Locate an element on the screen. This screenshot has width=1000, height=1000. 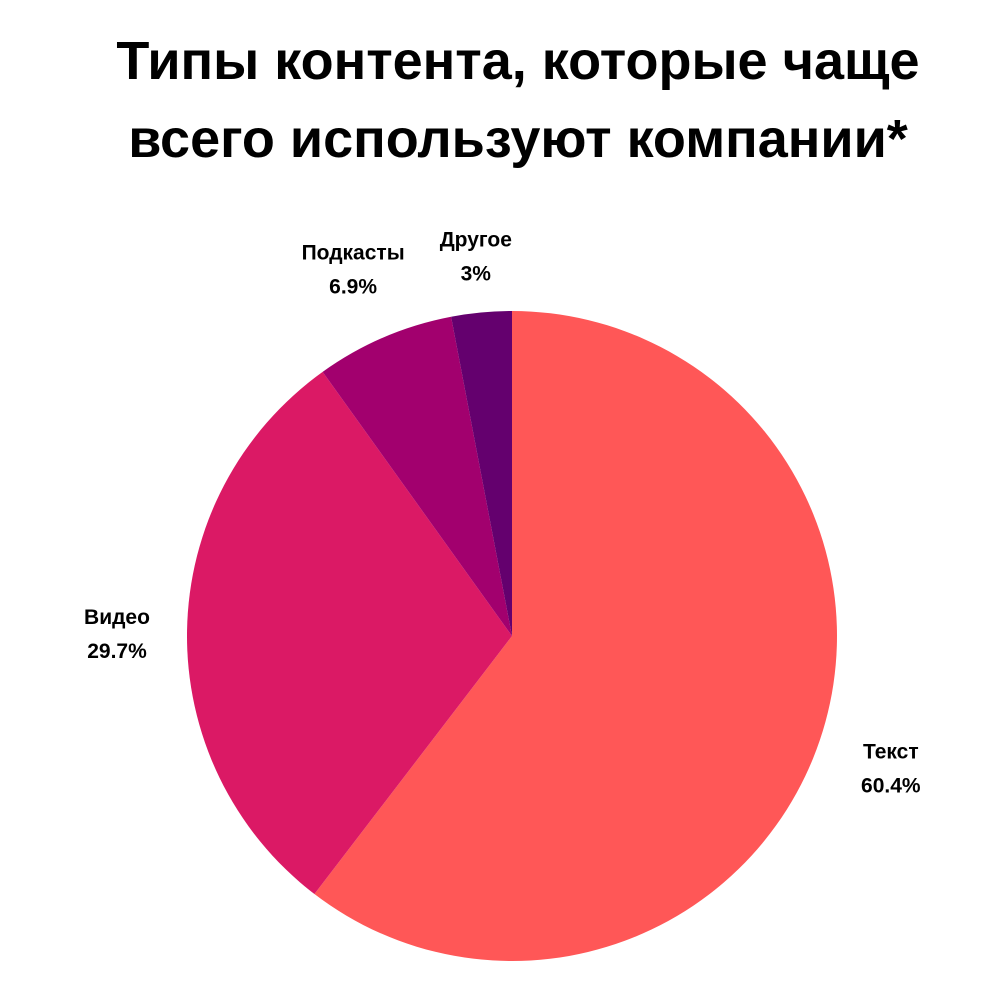
pie-value-slice-1: 60.4% is located at coordinates (891, 785).